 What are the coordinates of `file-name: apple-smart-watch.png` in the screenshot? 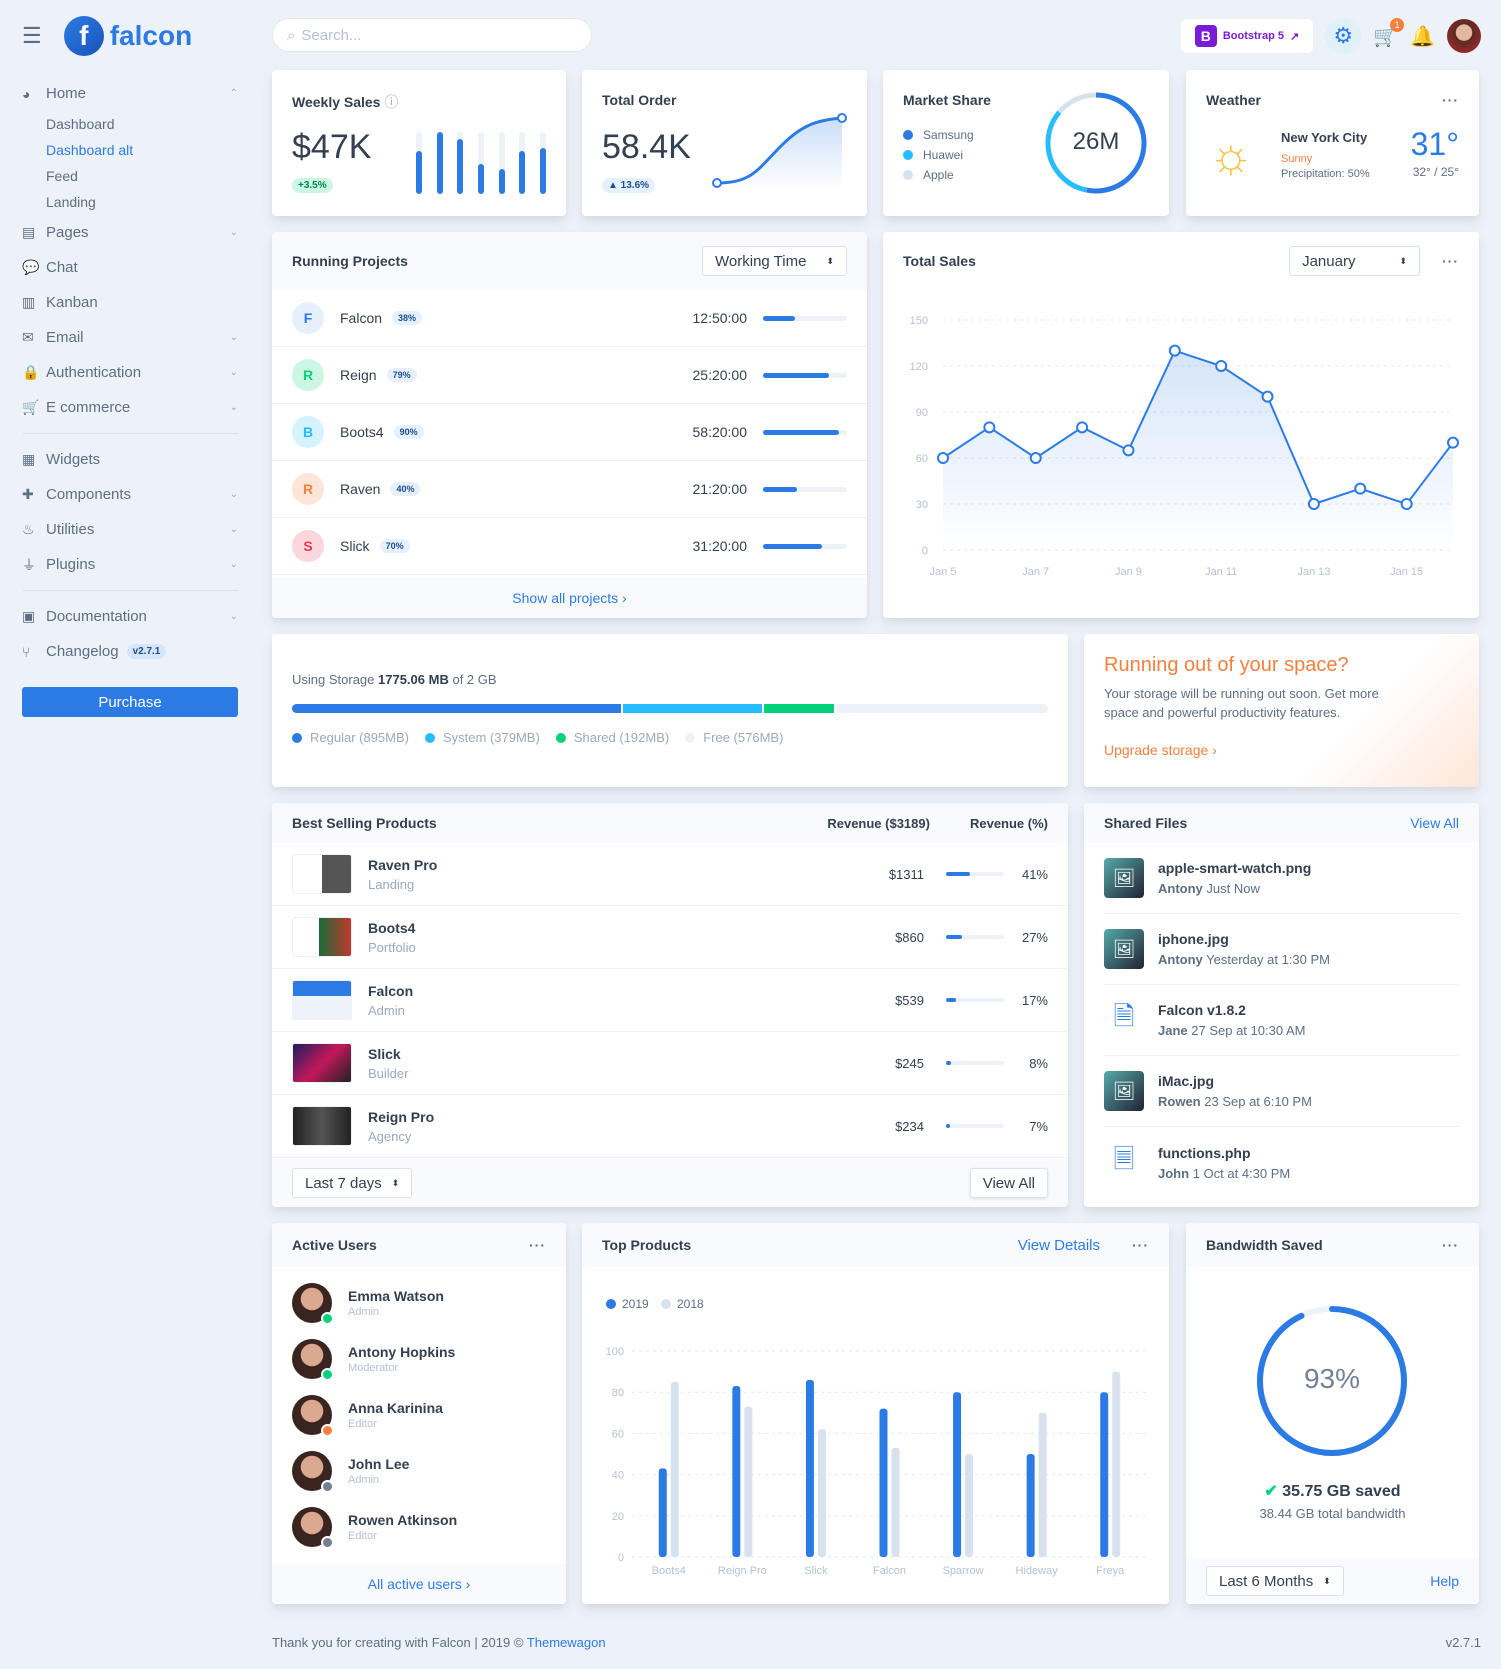 It's located at (1235, 868).